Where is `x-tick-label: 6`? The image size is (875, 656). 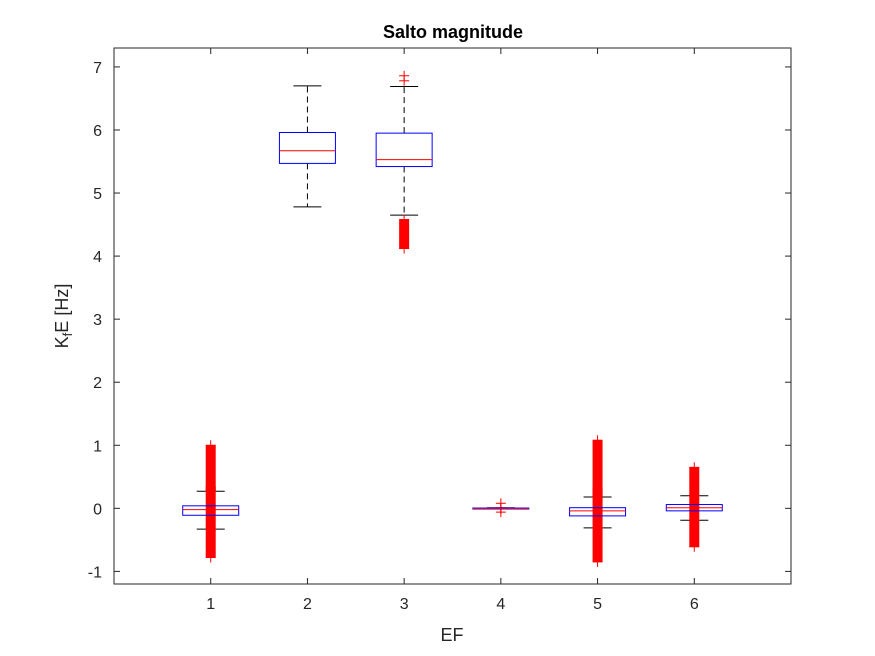 x-tick-label: 6 is located at coordinates (694, 604).